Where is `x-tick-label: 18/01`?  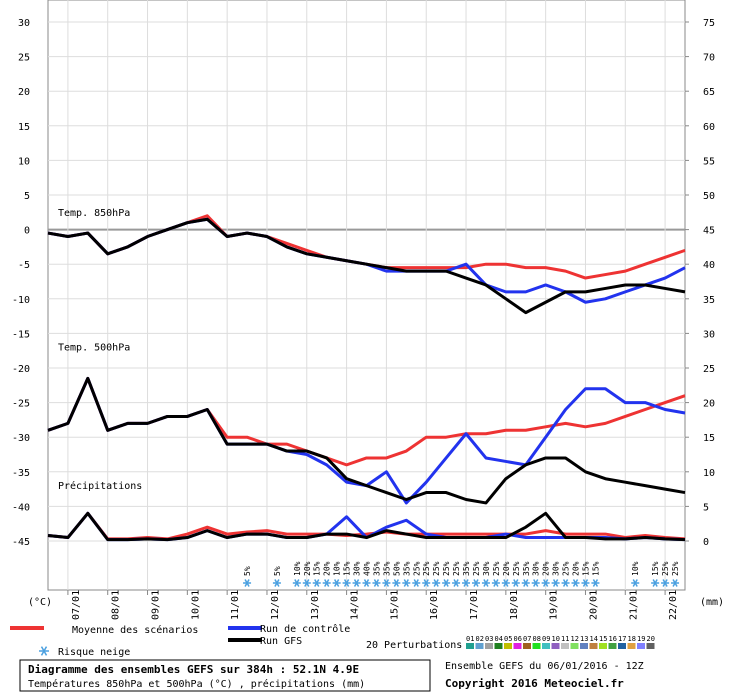
x-tick-label: 18/01 is located at coordinates (514, 605).